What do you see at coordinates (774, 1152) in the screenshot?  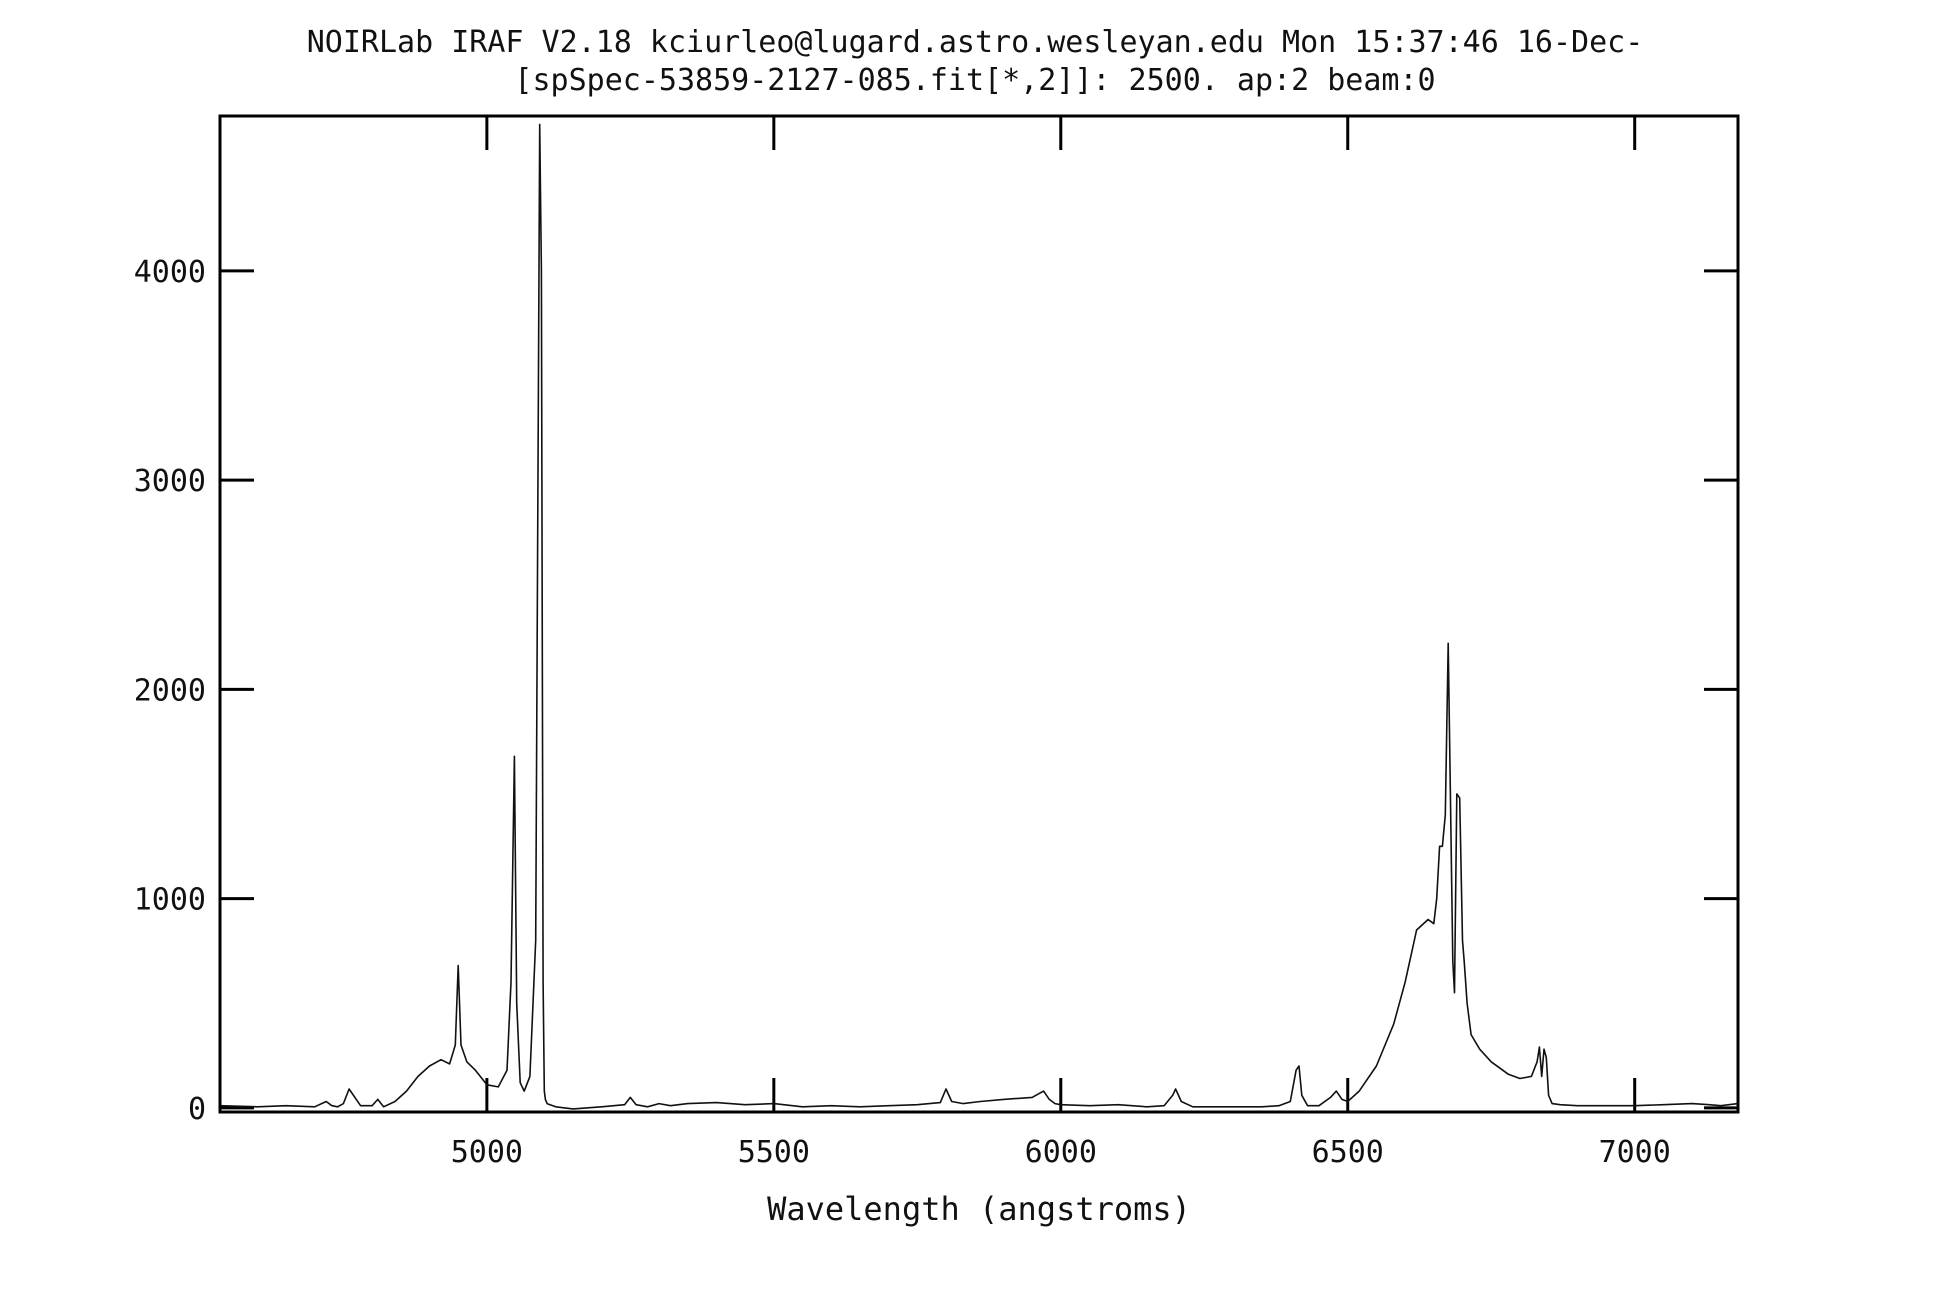 I see `x-tick-label: 5500` at bounding box center [774, 1152].